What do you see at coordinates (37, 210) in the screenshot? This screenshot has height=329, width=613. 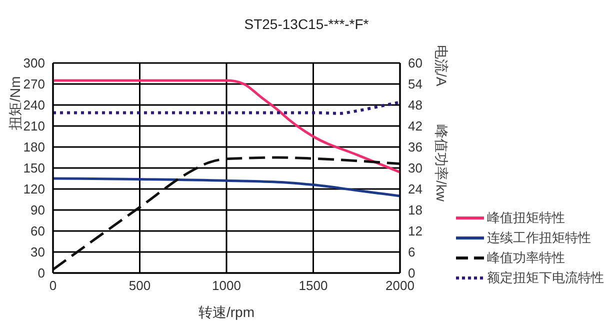 I see `y-tick-label: 90` at bounding box center [37, 210].